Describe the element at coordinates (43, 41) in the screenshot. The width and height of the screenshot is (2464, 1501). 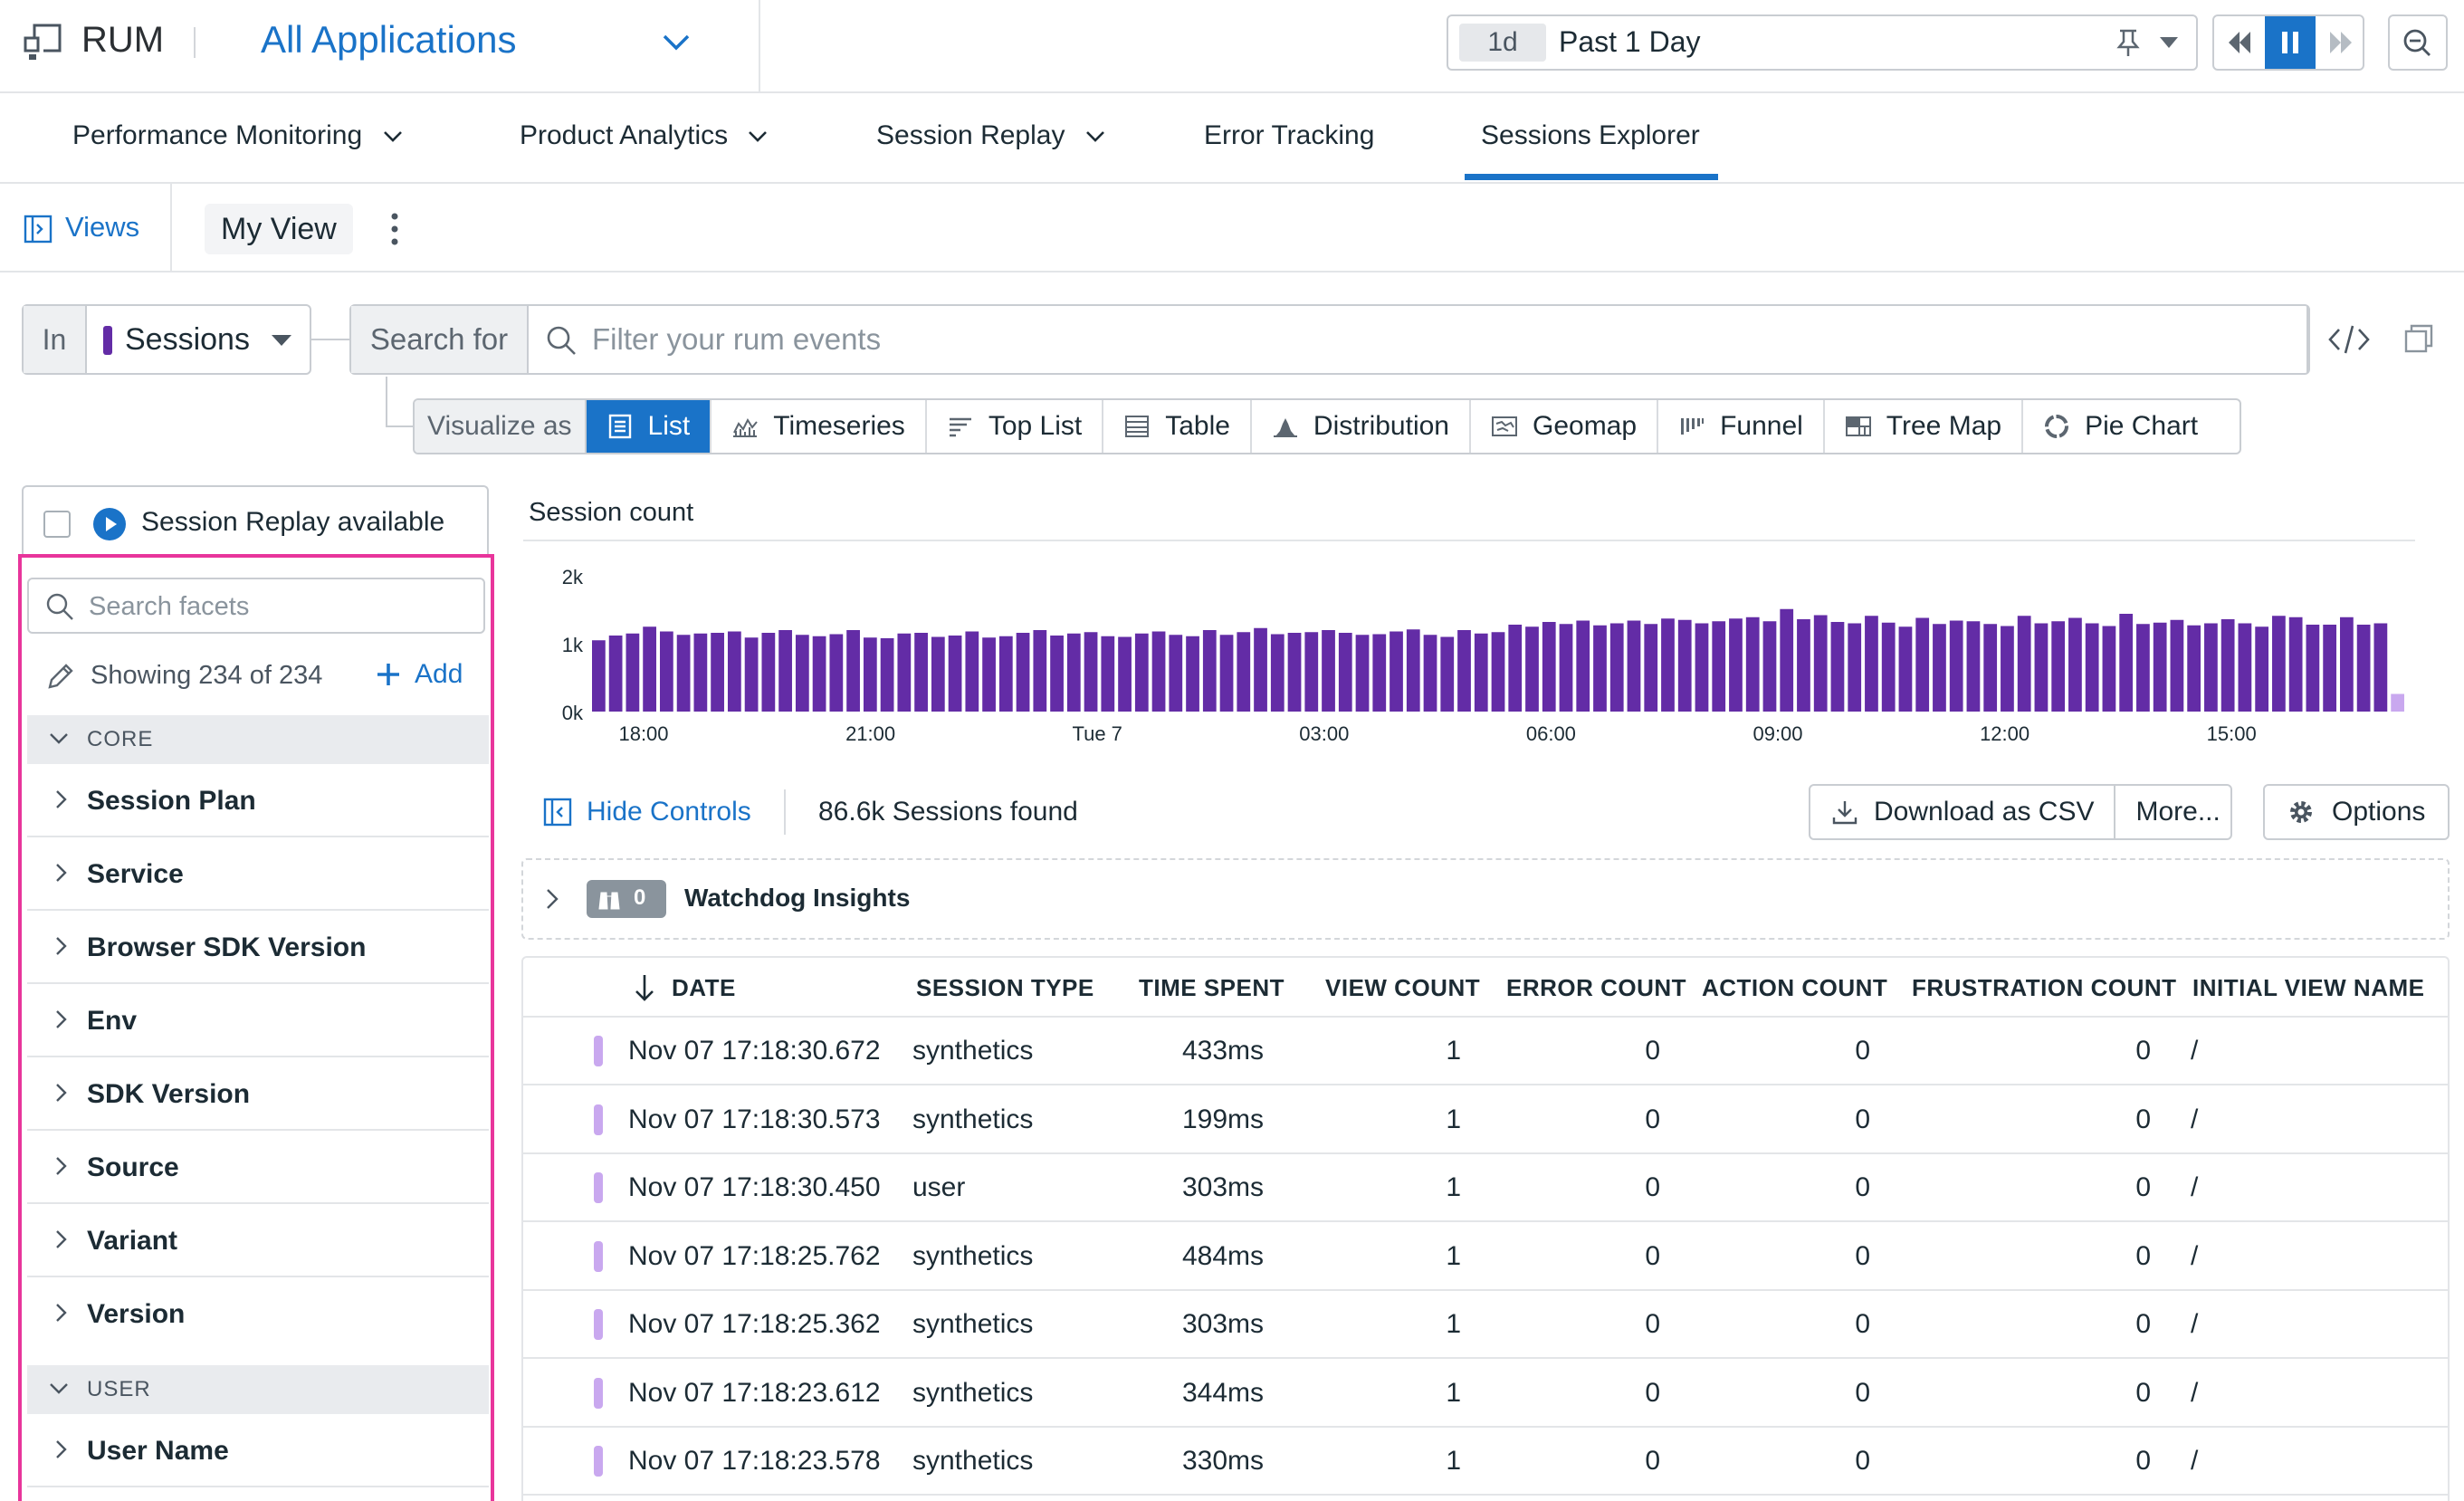
I see `rum-product-icon` at that location.